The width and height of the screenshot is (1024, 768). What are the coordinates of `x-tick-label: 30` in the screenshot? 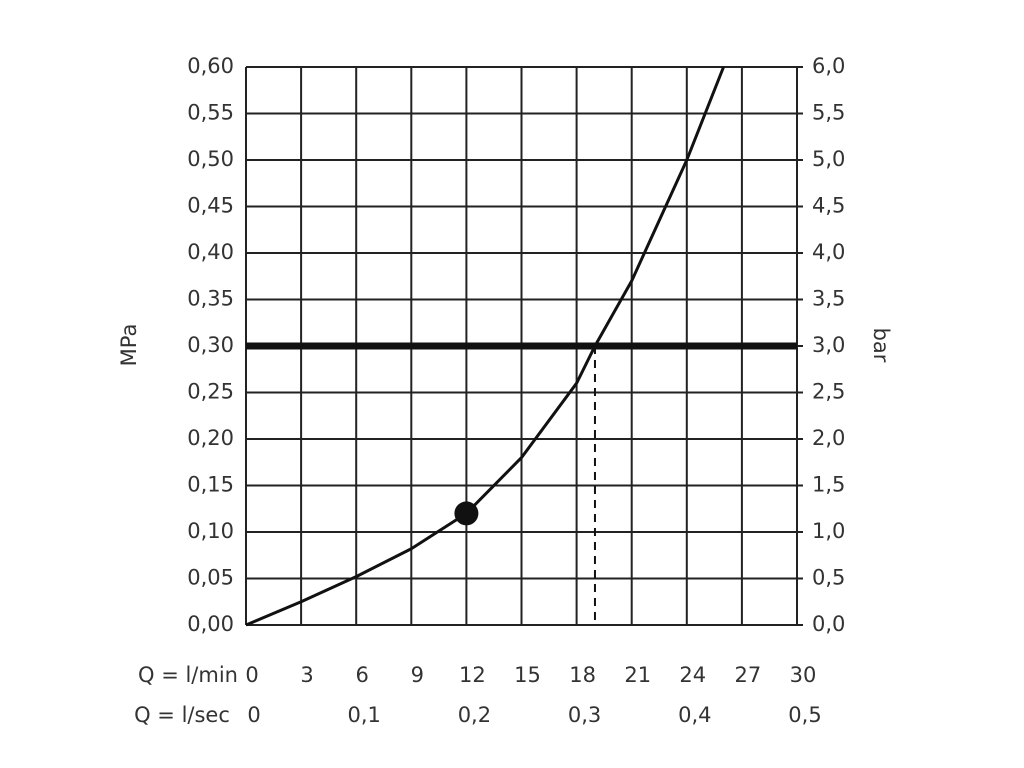 It's located at (803, 675).